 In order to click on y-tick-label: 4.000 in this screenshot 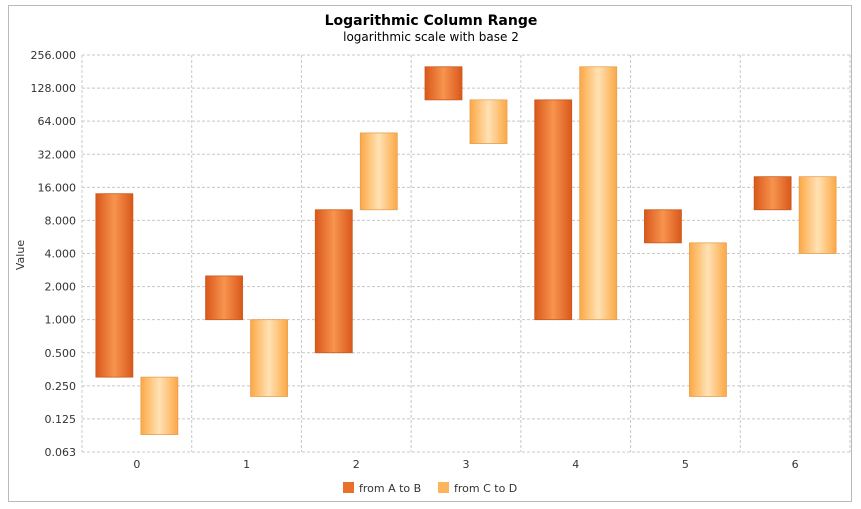, I will do `click(61, 254)`.